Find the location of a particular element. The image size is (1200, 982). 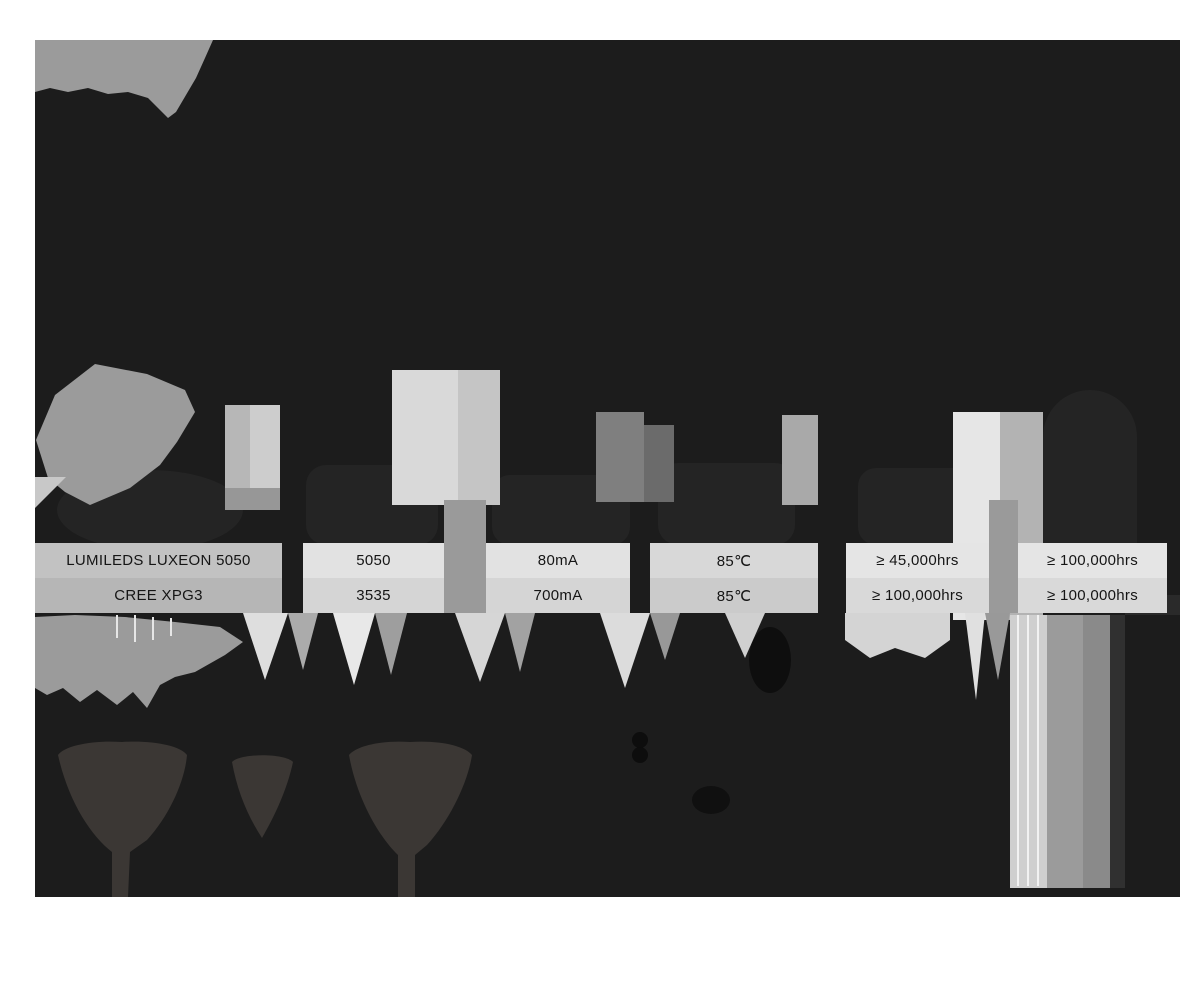

package-row2-label: 3535 is located at coordinates (373, 595).